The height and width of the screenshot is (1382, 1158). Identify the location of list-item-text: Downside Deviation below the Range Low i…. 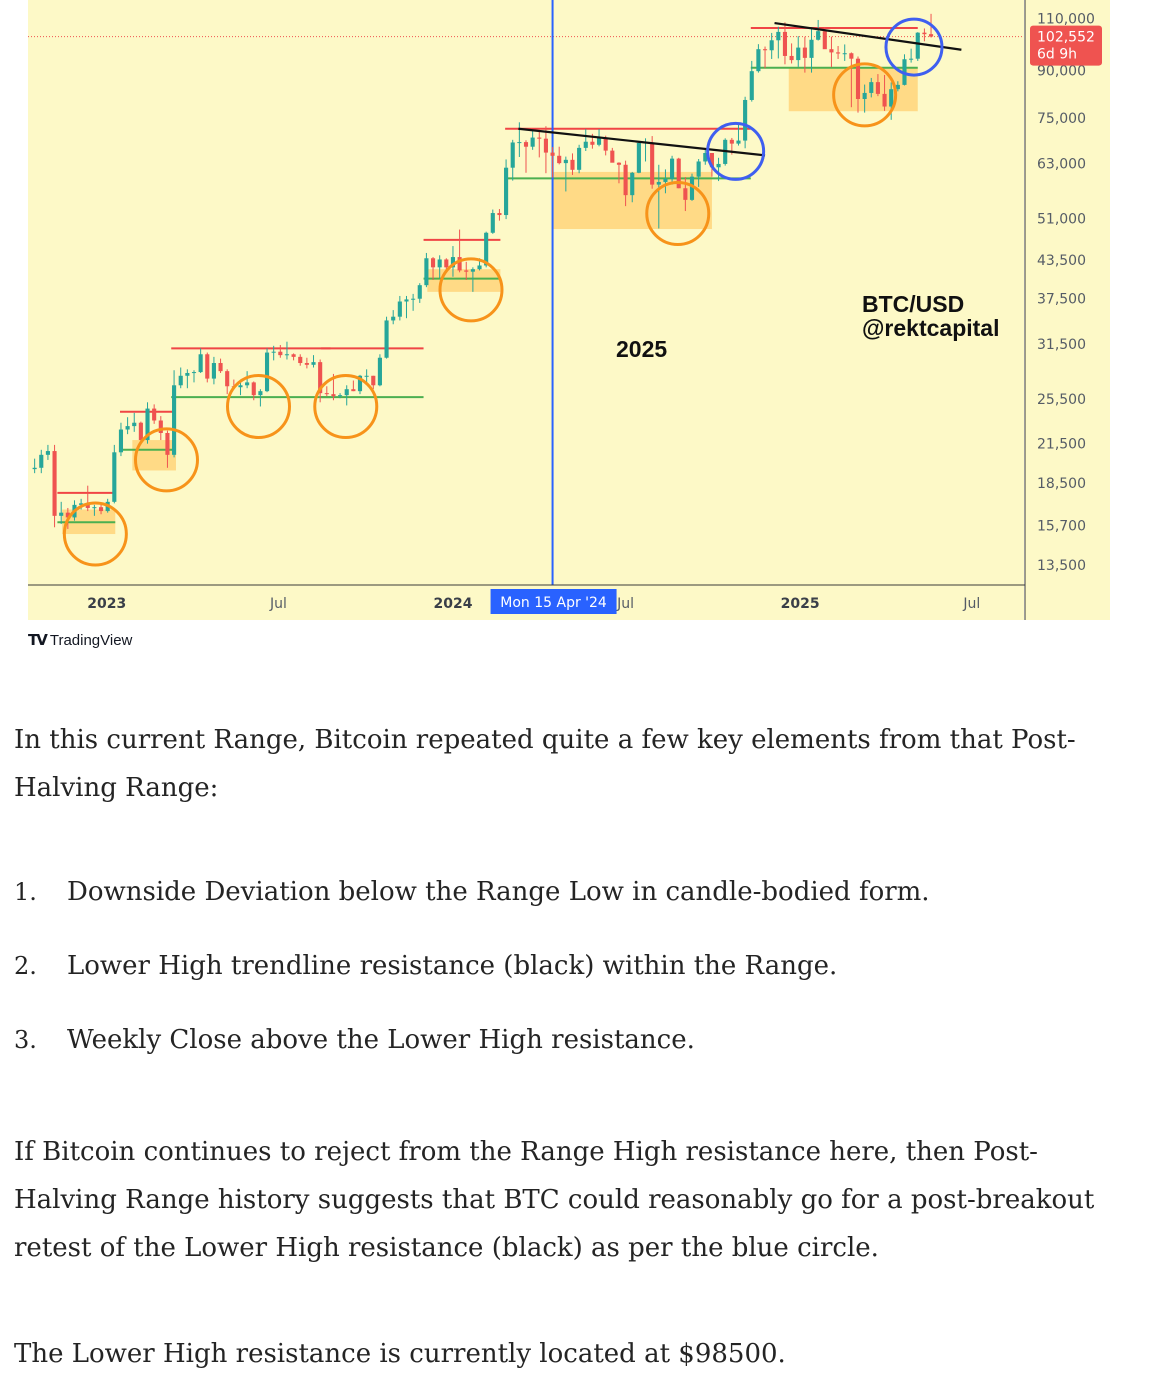
(498, 892).